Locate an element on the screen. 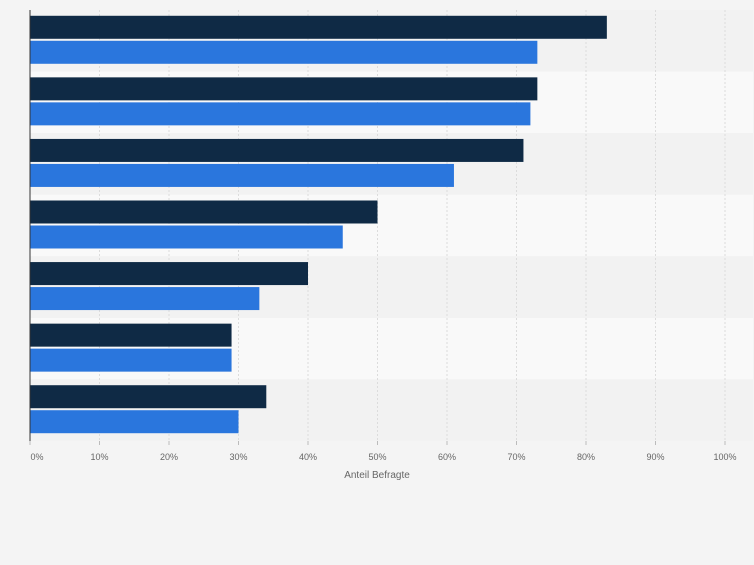  x-tick-label: 100% is located at coordinates (724, 457).